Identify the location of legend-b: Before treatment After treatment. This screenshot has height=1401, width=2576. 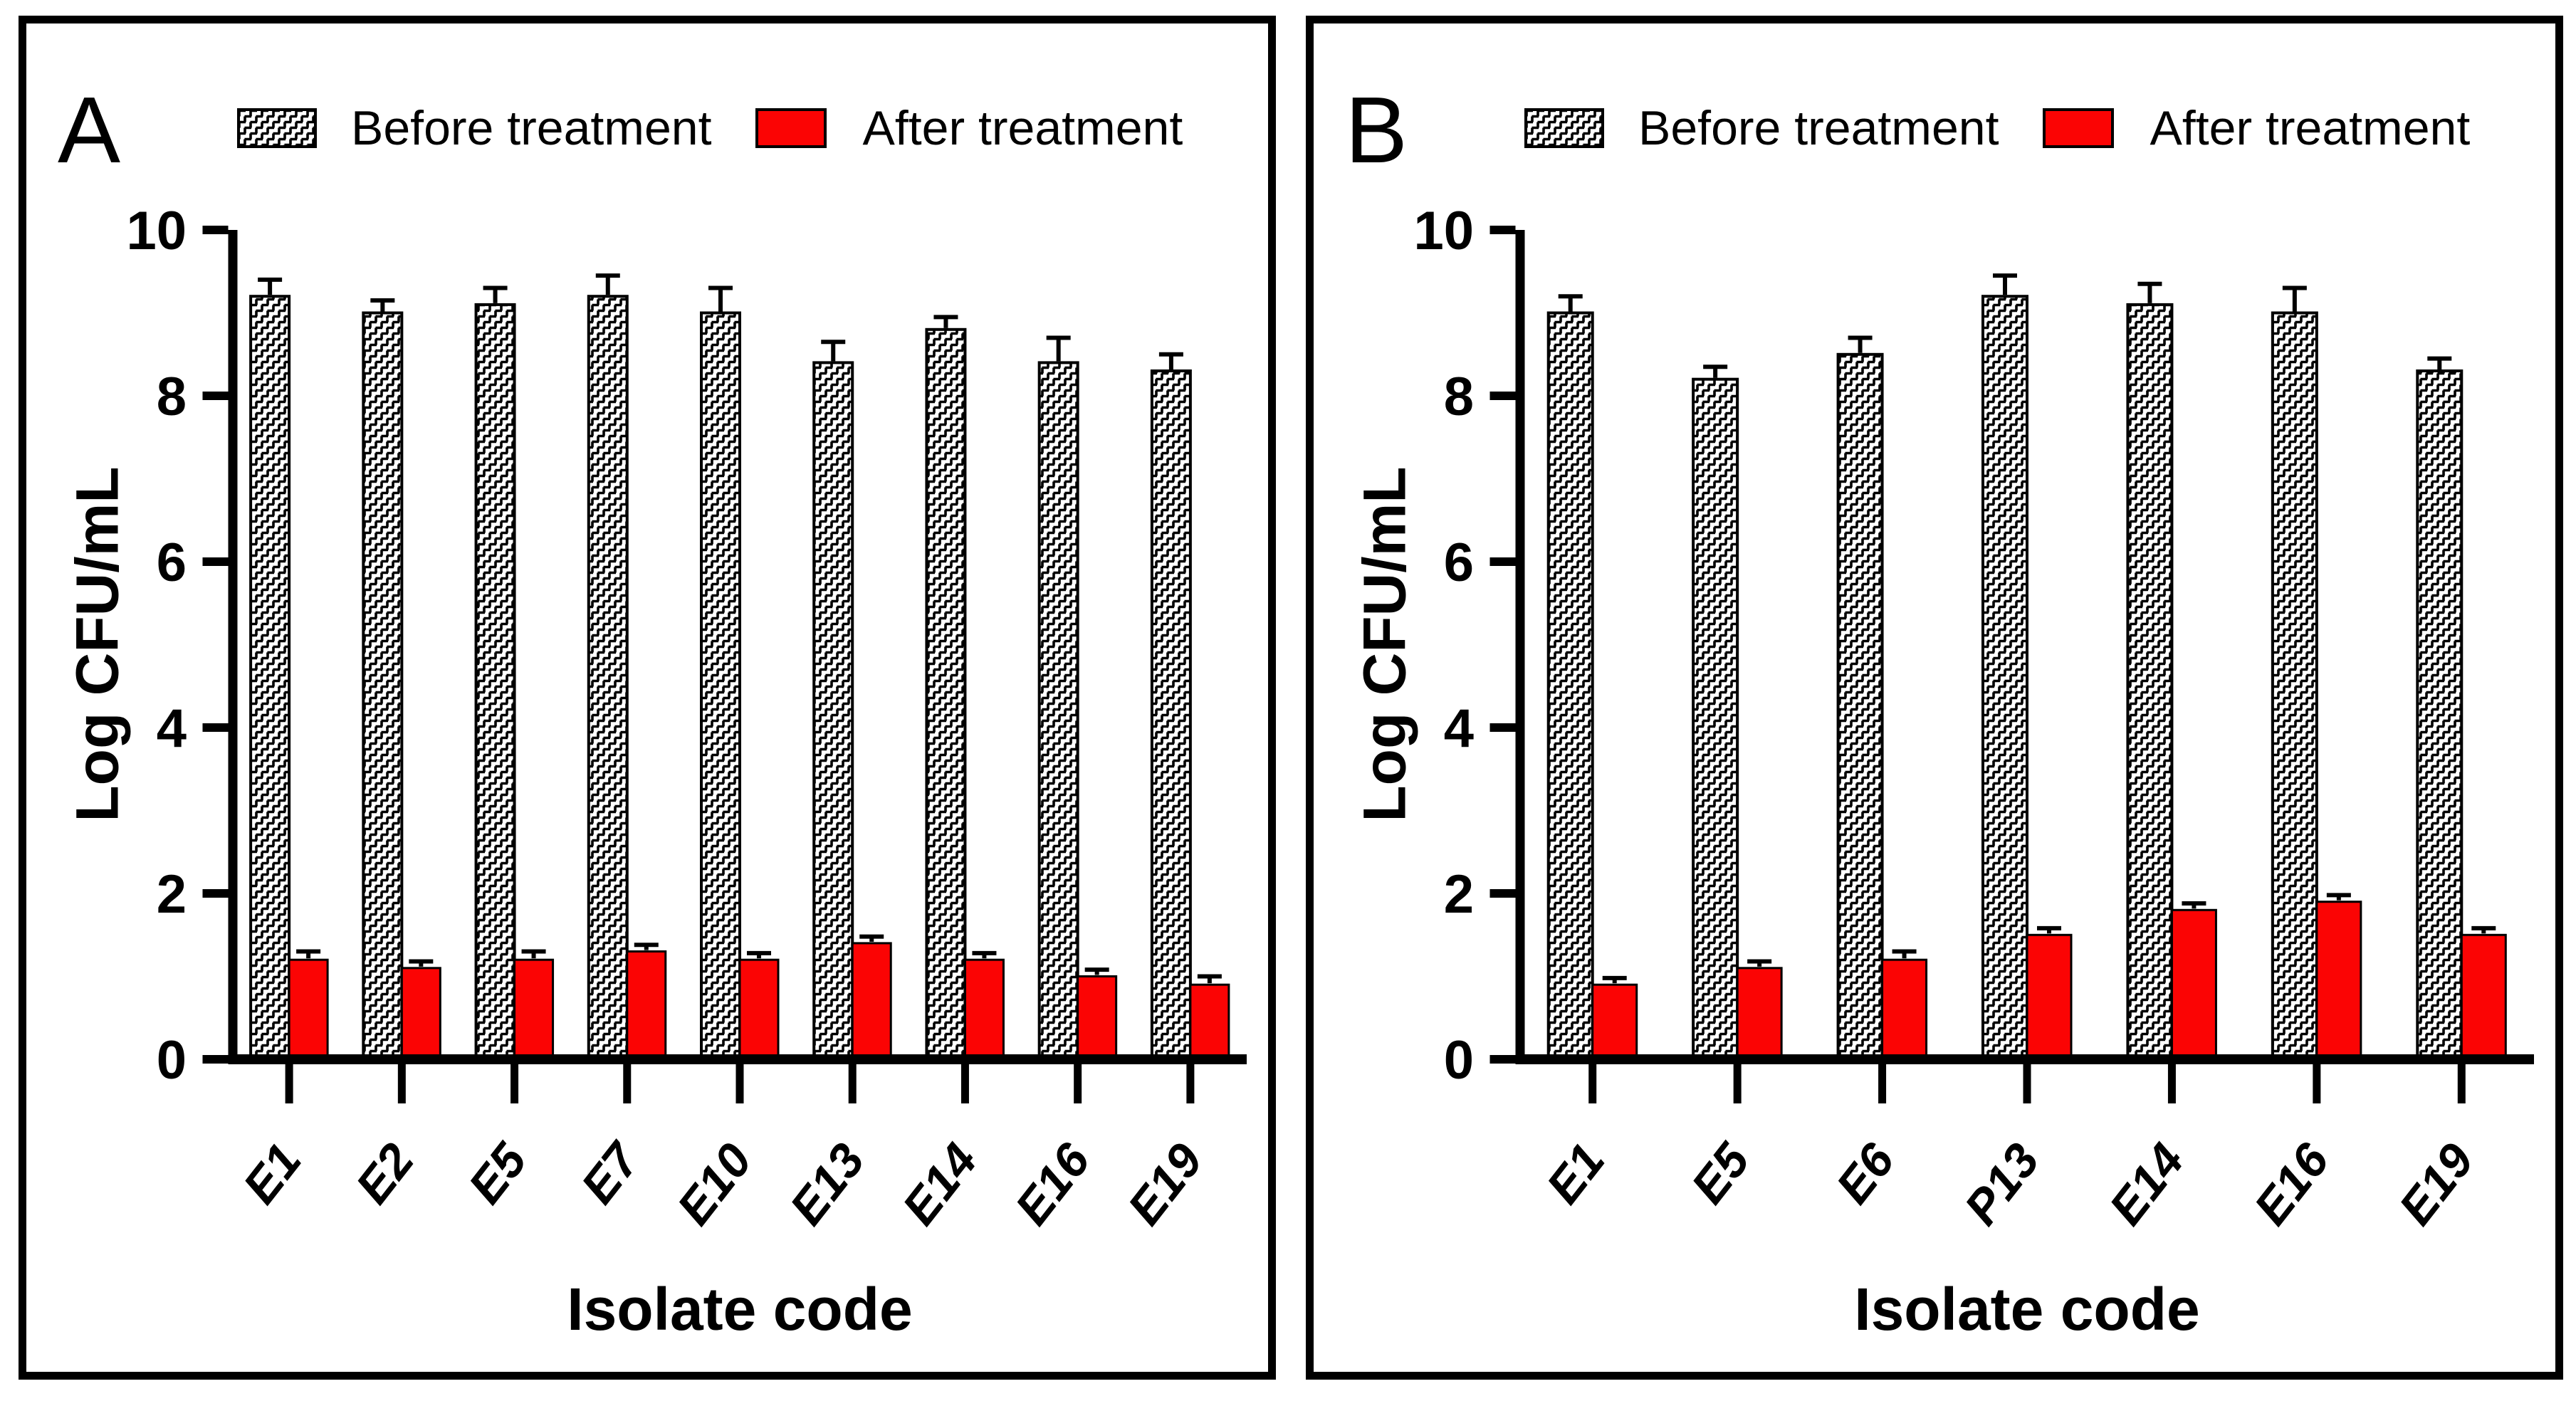
(1997, 128).